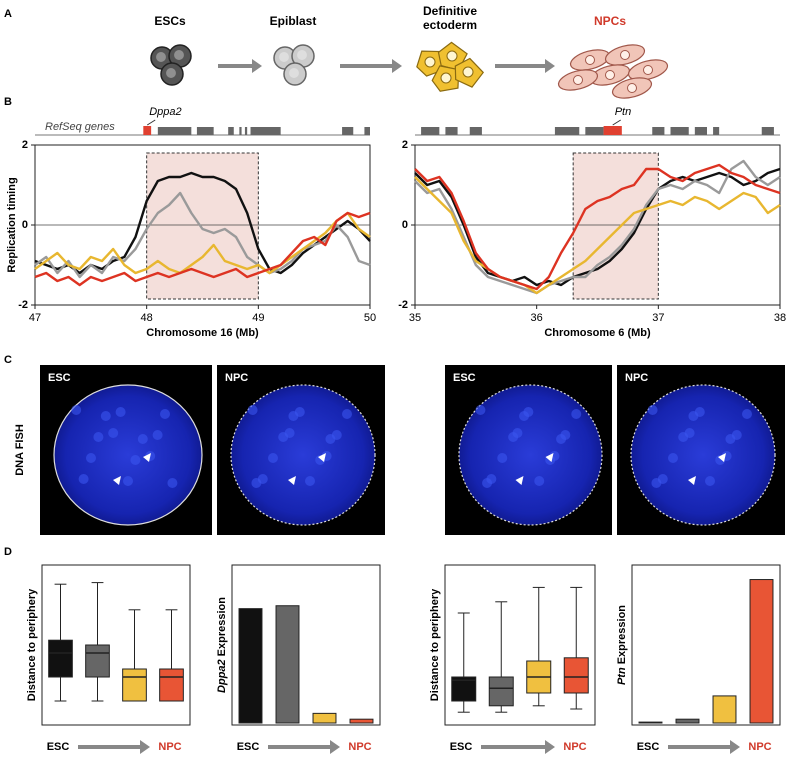 The width and height of the screenshot is (800, 760). Describe the element at coordinates (615, 226) in the screenshot. I see `highlight-region` at that location.